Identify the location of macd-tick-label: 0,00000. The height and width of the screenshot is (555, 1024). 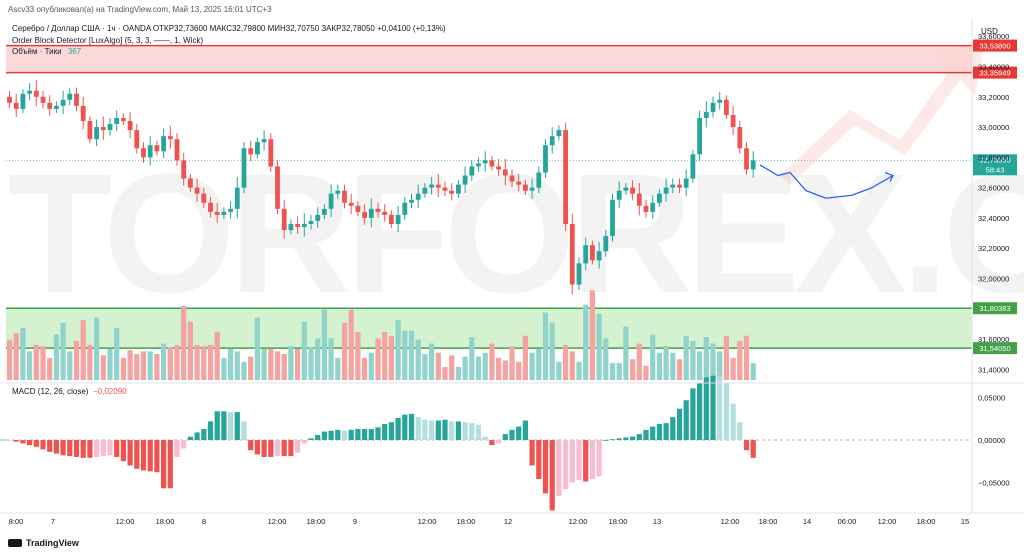
(991, 440).